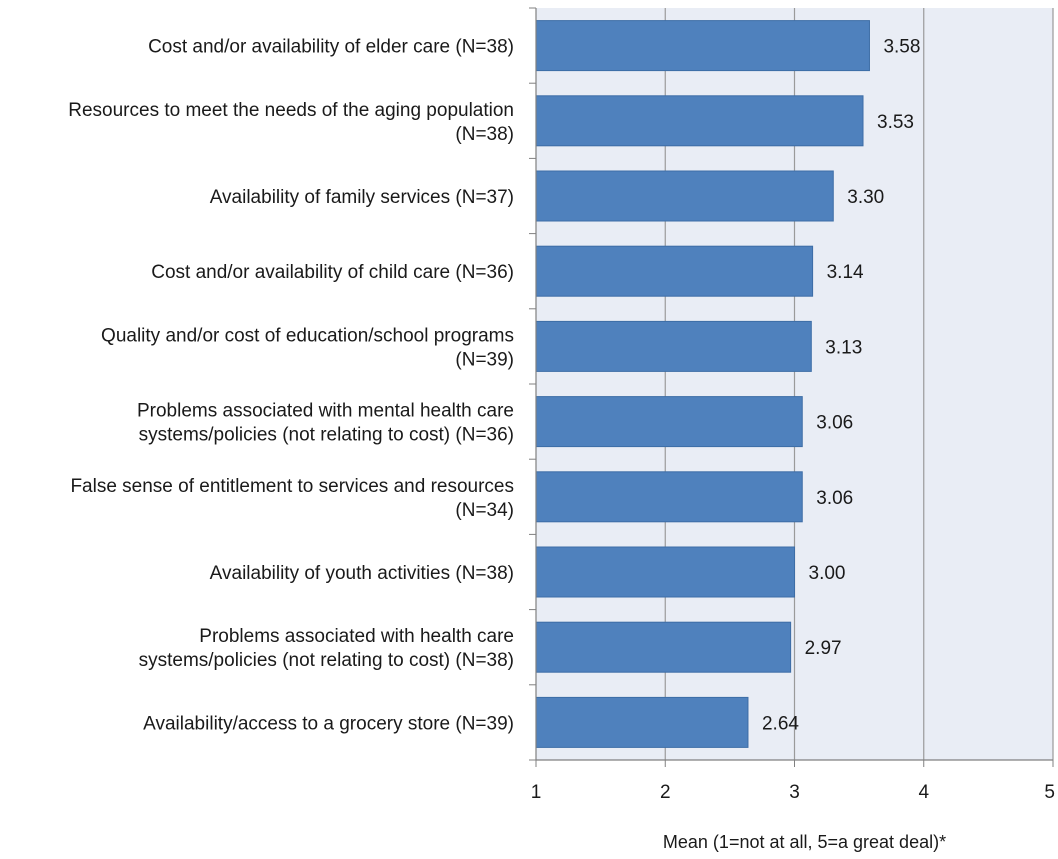  What do you see at coordinates (804, 842) in the screenshot?
I see `x-axis-title: Mean (1=not at all, 5=a great deal)*` at bounding box center [804, 842].